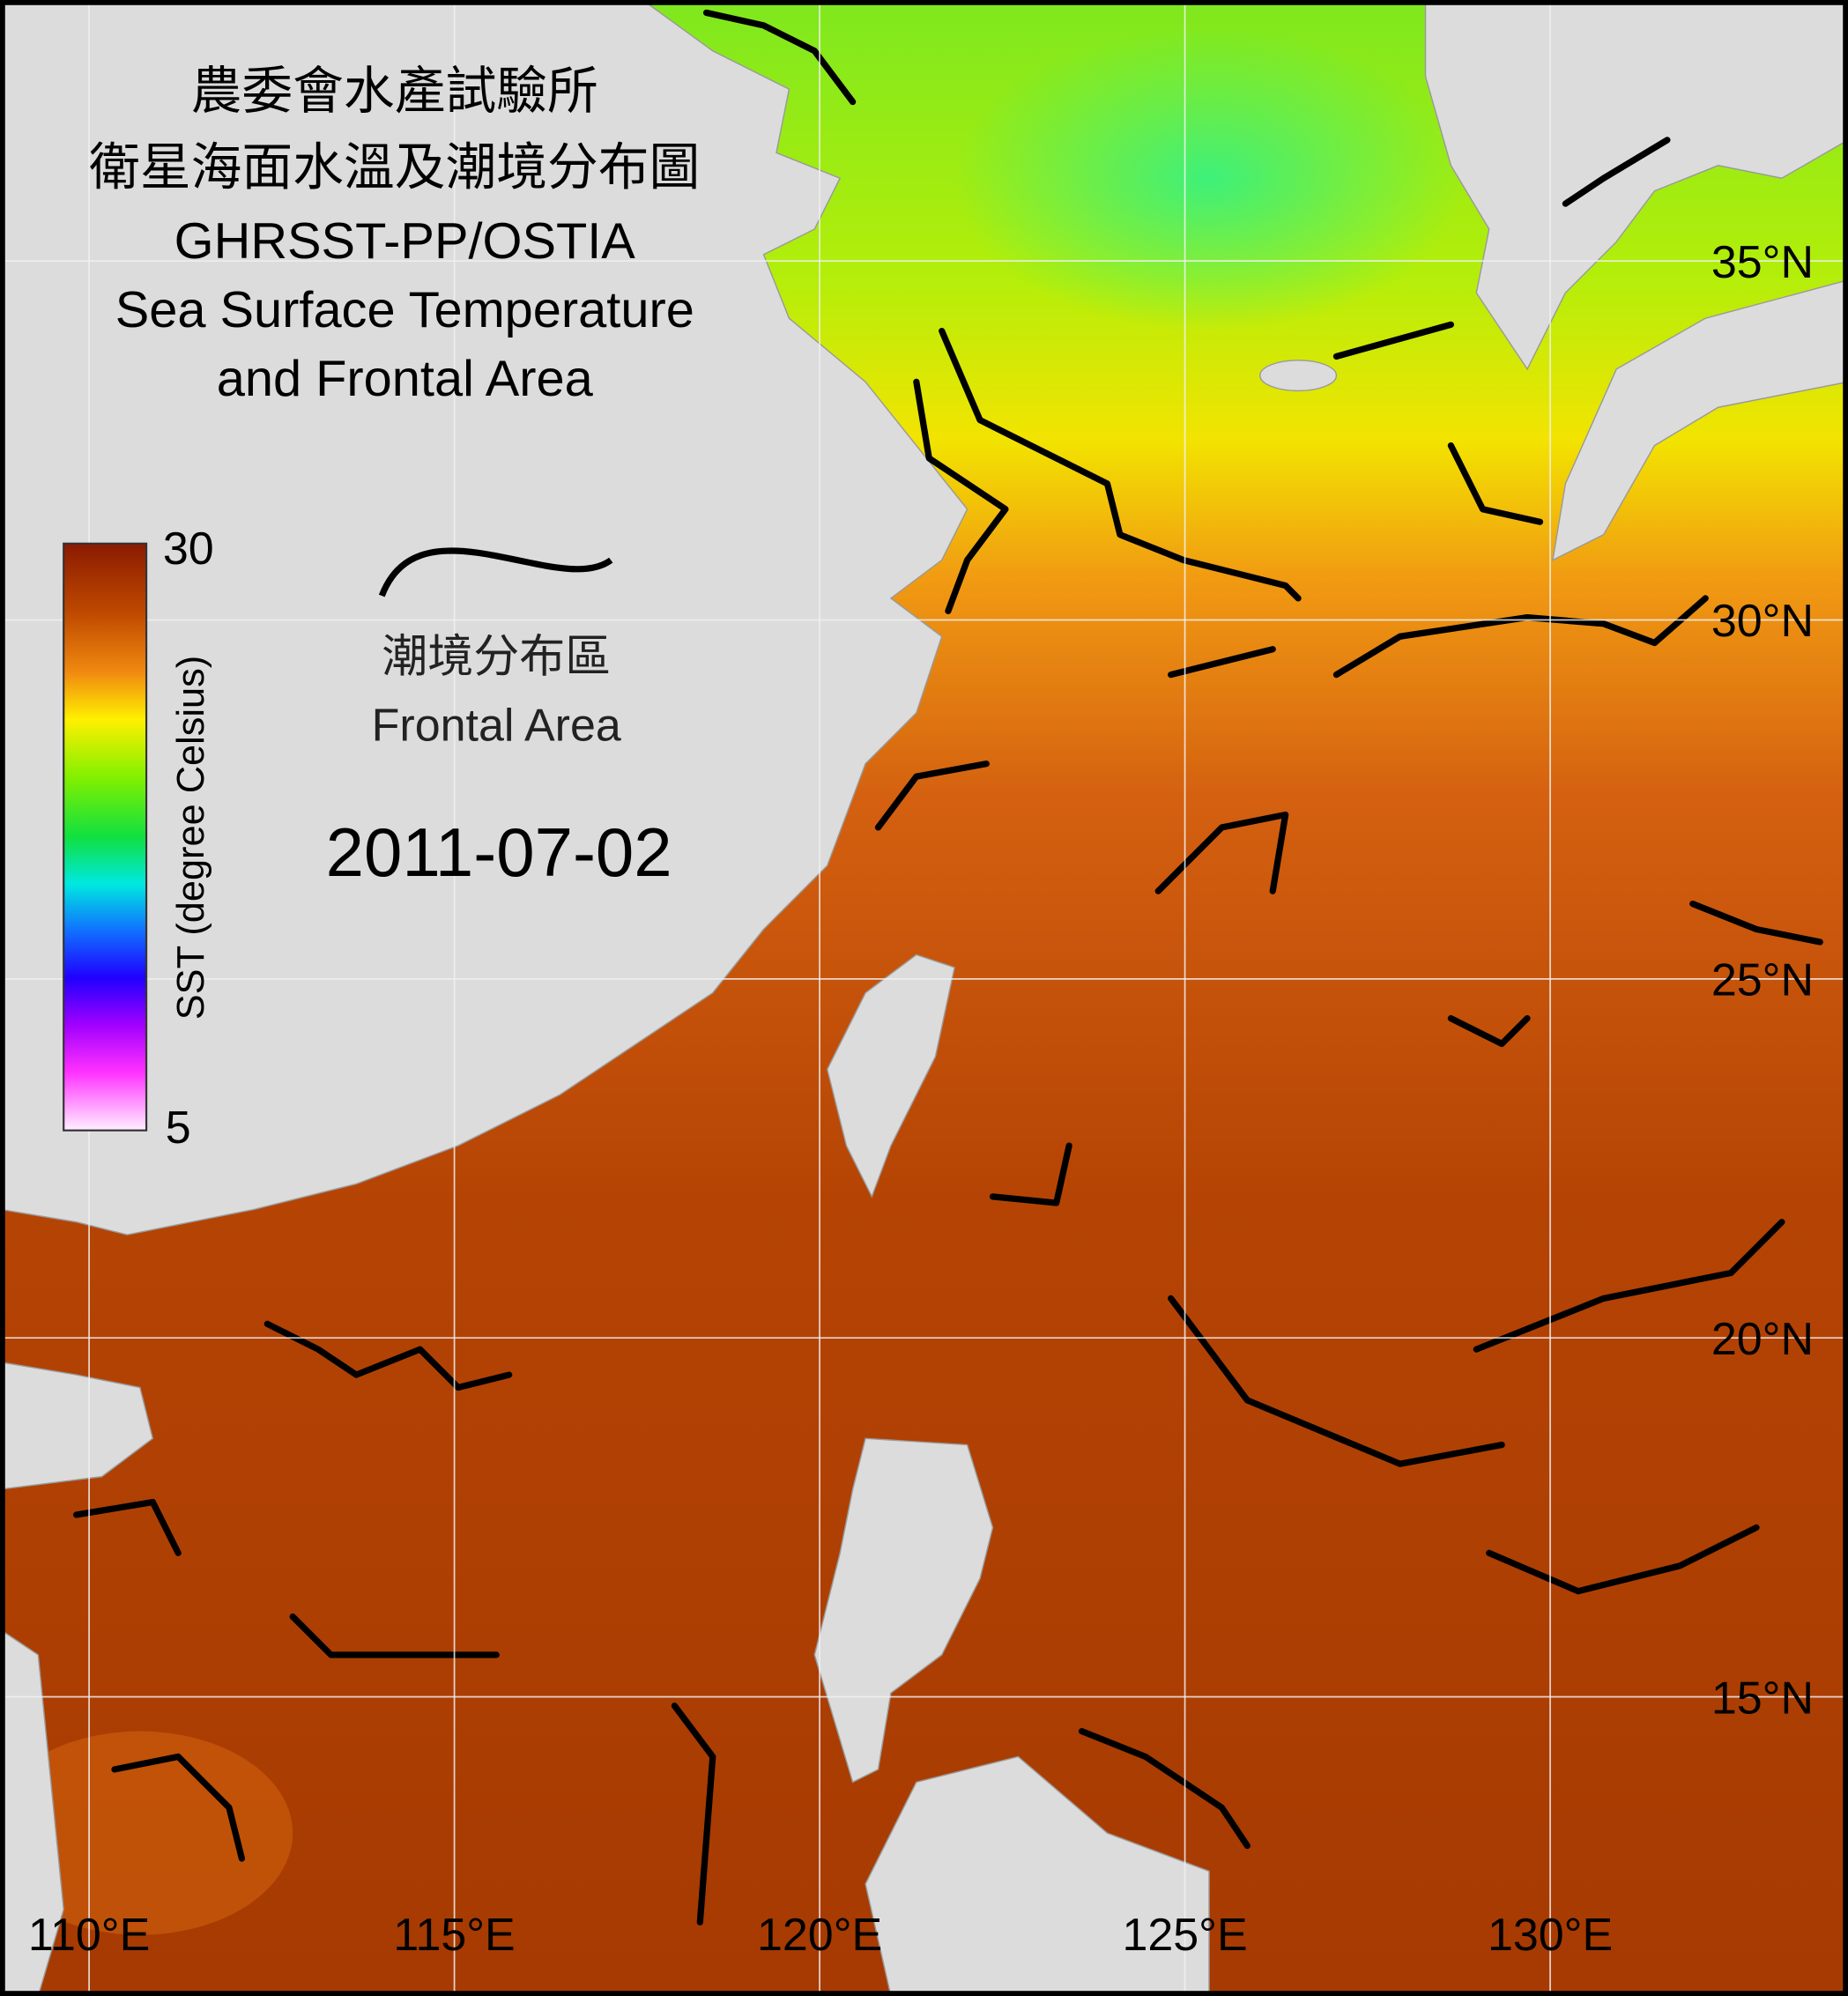 The height and width of the screenshot is (1996, 1848). I want to click on warm-patch, so click(146, 1833).